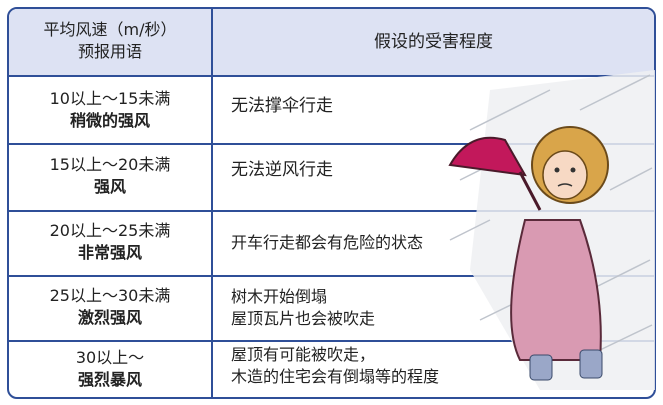 Image resolution: width=663 pixels, height=405 pixels. What do you see at coordinates (441, 308) in the screenshot?
I see `damage-cell: 树木开始倒塌 屋顶瓦片也会被吹走` at bounding box center [441, 308].